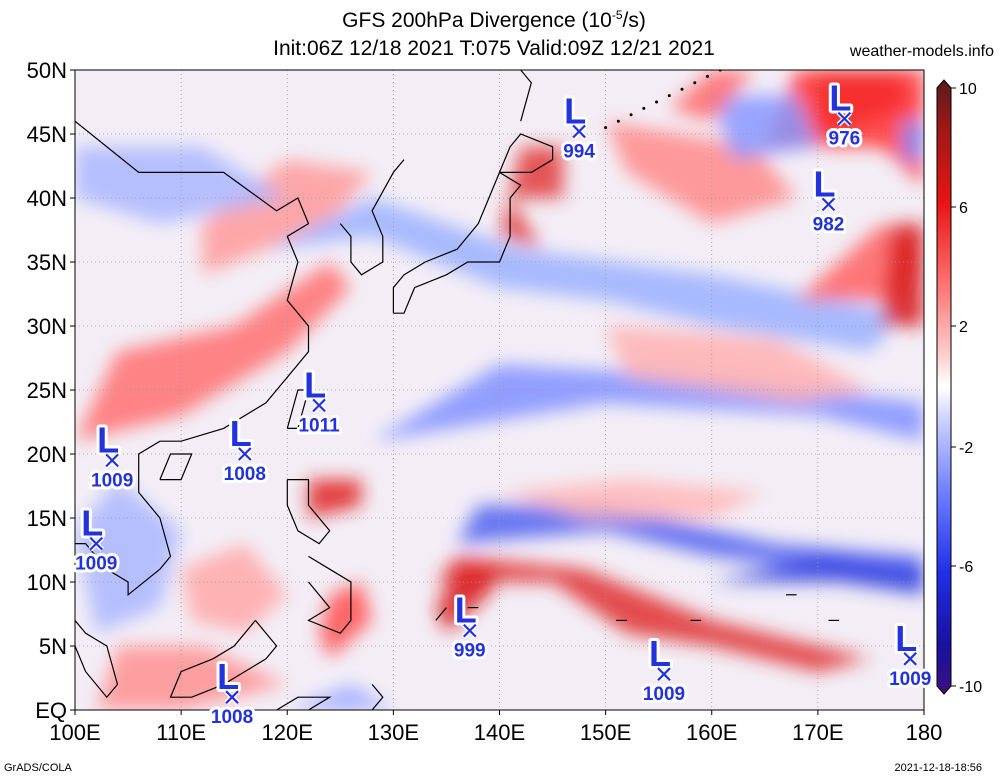 The image size is (1000, 779). What do you see at coordinates (287, 732) in the screenshot?
I see `lon-tick-label: 120E` at bounding box center [287, 732].